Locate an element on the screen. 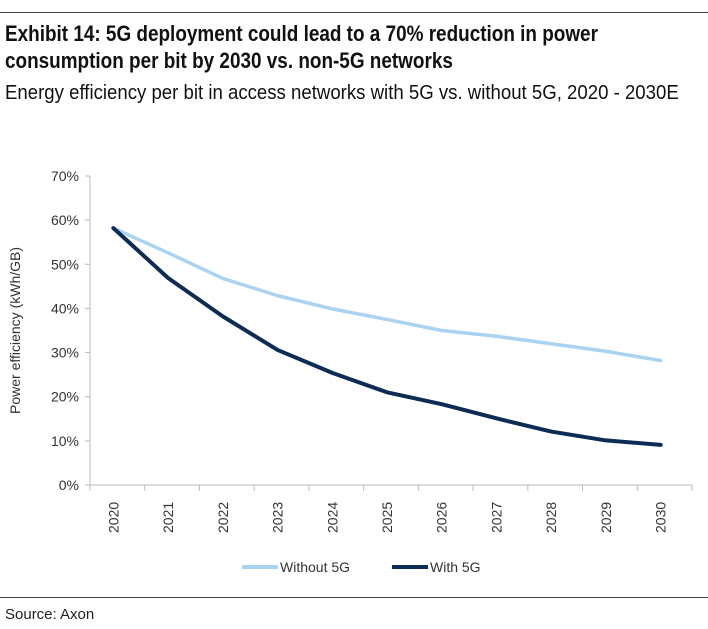  x-tick-label: 2030 is located at coordinates (661, 517).